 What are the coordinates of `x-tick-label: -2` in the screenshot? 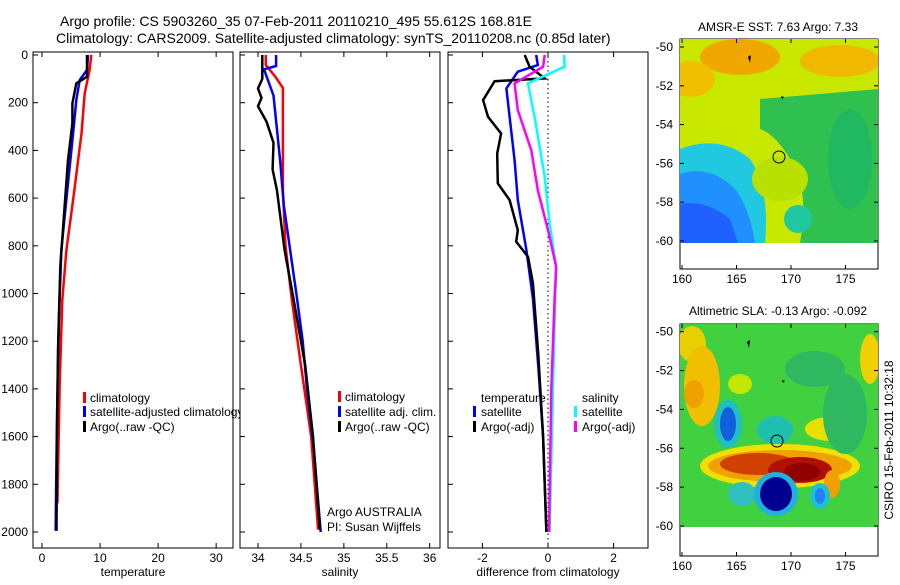 It's located at (482, 558).